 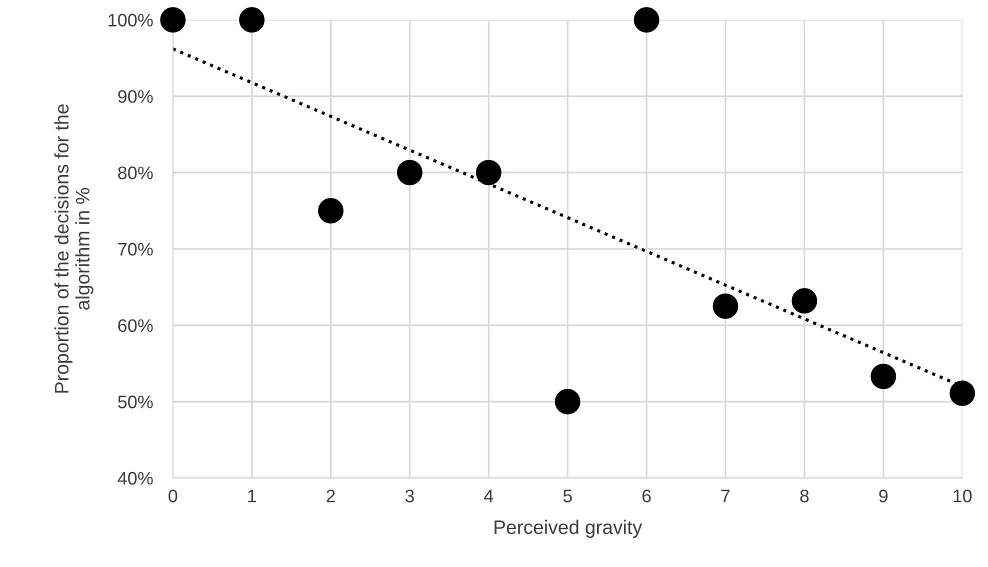 I want to click on y-tick-label: 80%, so click(x=135, y=173).